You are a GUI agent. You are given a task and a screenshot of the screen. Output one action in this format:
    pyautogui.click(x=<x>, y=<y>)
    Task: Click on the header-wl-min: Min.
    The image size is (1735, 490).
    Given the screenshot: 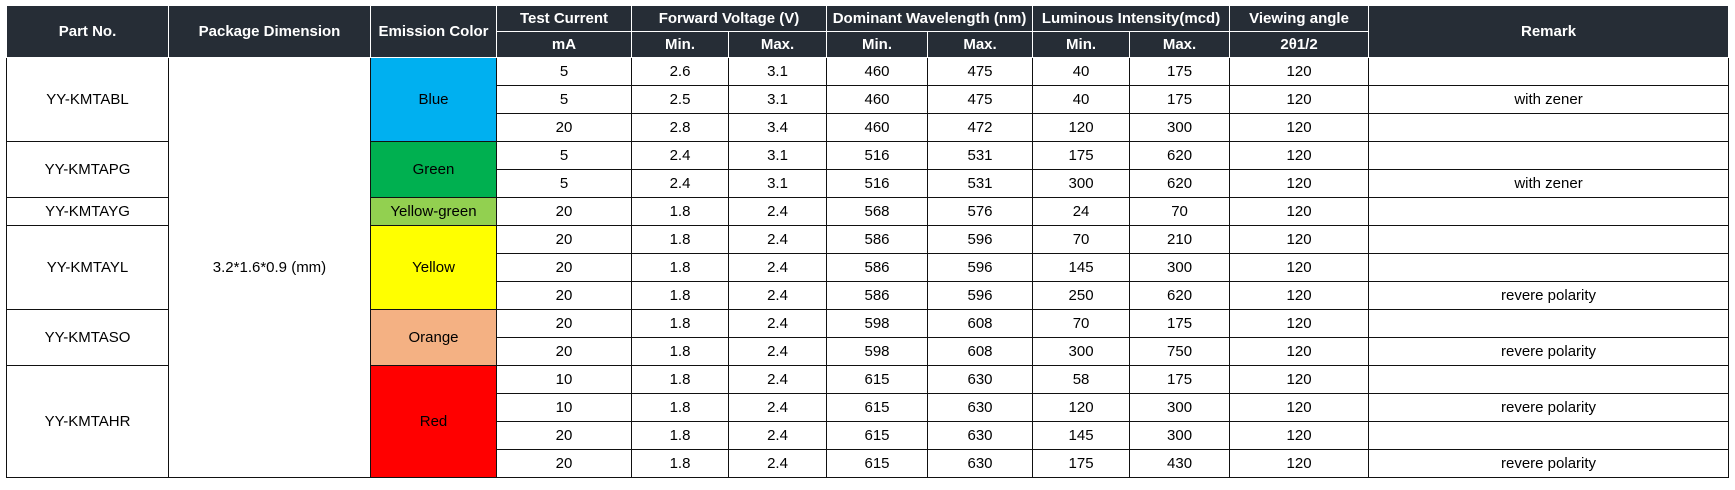 What is the action you would take?
    pyautogui.click(x=877, y=44)
    